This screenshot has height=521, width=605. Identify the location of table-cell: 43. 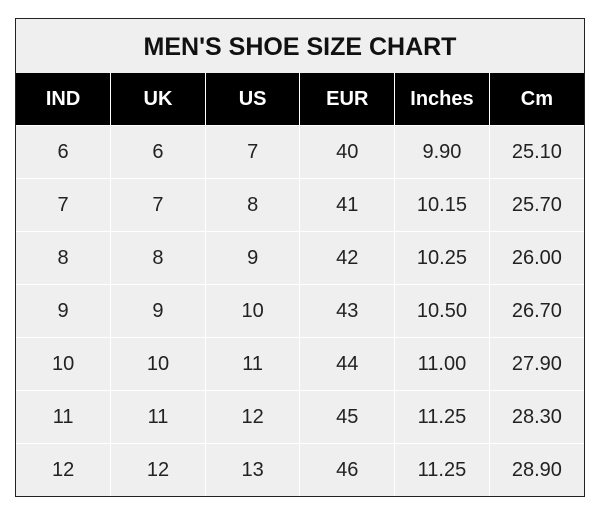
(347, 311).